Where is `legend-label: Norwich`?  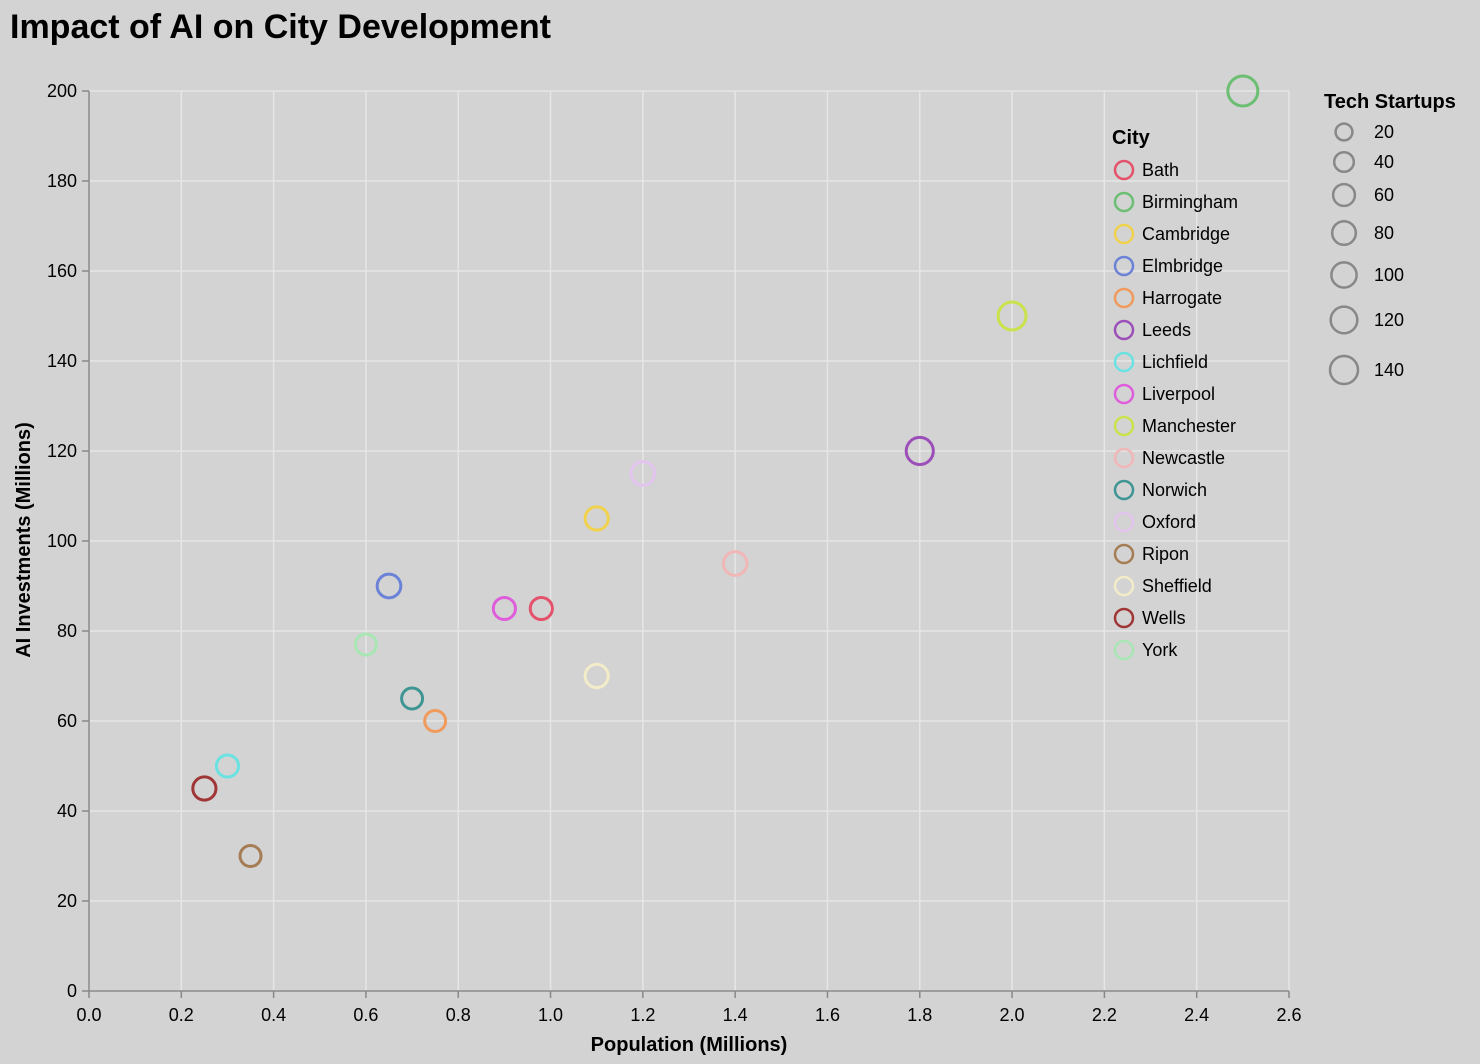 legend-label: Norwich is located at coordinates (1174, 490).